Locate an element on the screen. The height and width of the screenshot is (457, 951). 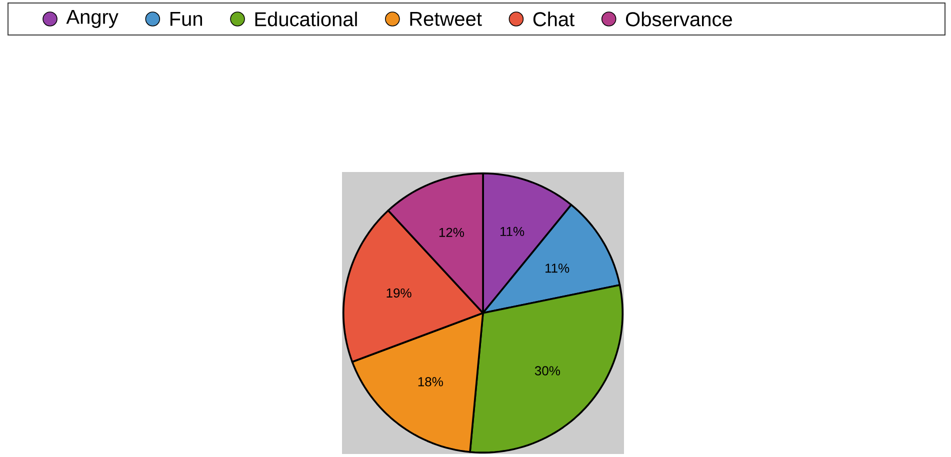
data-label: 12% is located at coordinates (451, 232).